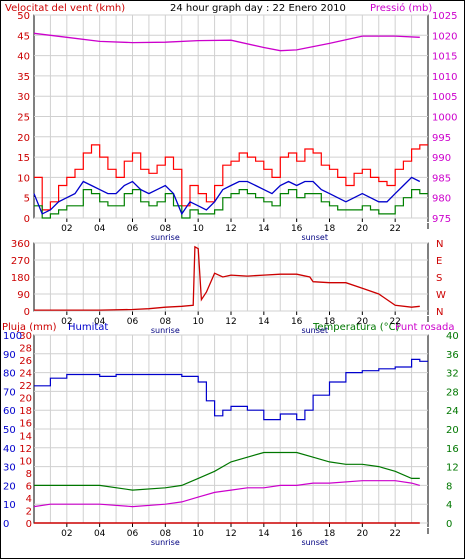 The width and height of the screenshot is (465, 559). I want to click on rain-tick-label: 0, so click(29, 524).